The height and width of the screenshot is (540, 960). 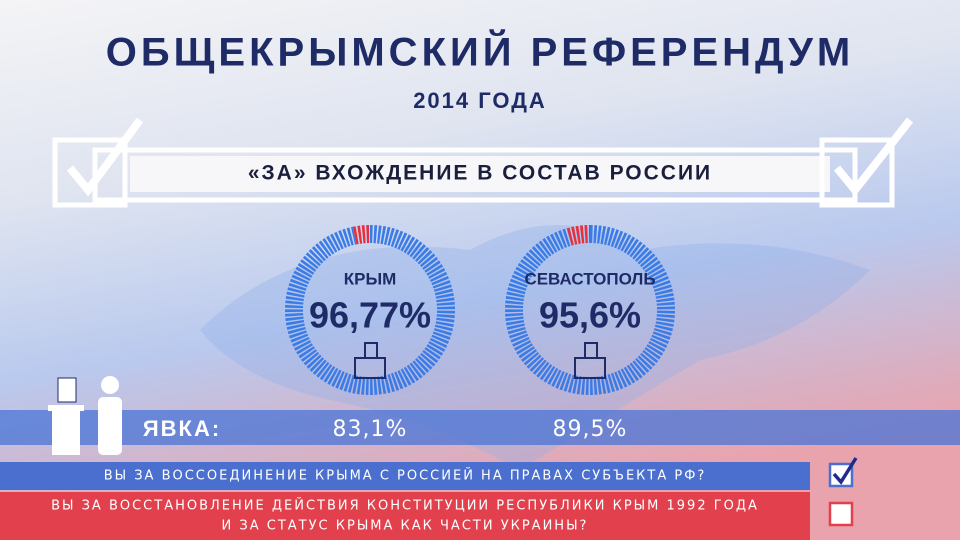 What do you see at coordinates (866, 162) in the screenshot?
I see `check-right` at bounding box center [866, 162].